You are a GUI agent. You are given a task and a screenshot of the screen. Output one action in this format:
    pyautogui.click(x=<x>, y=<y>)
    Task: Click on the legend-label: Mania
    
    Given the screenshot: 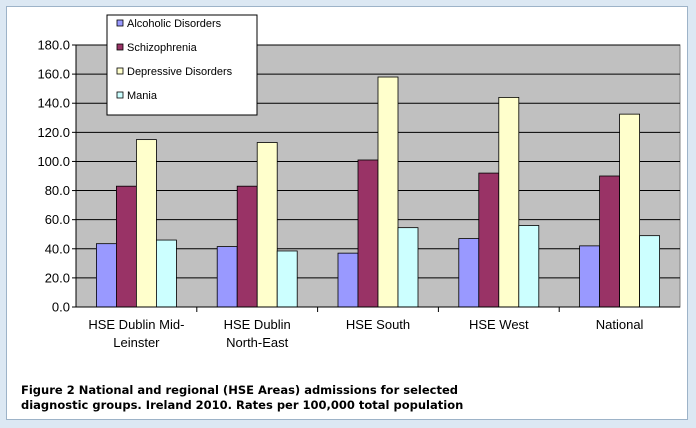 What is the action you would take?
    pyautogui.click(x=142, y=96)
    